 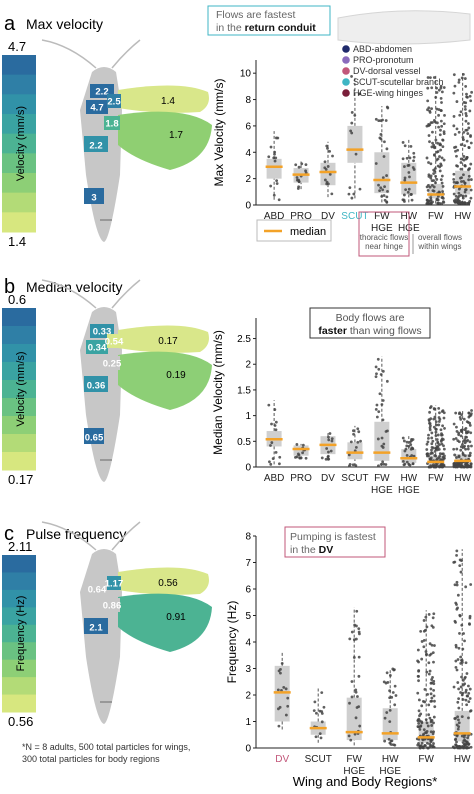 I want to click on antenna, so click(x=69, y=294).